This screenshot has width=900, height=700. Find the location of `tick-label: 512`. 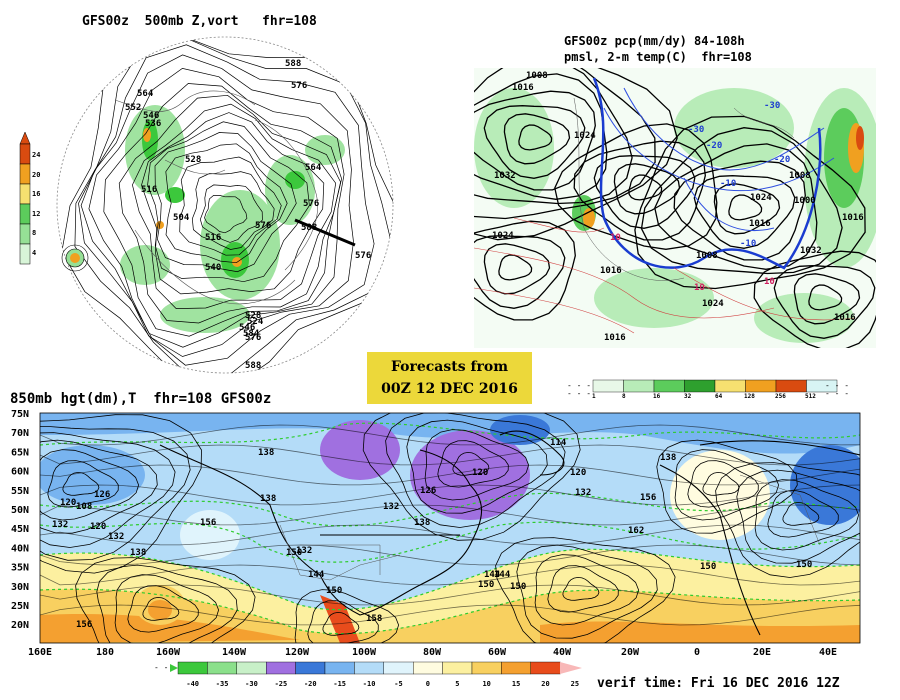

tick-label: 512 is located at coordinates (810, 396).